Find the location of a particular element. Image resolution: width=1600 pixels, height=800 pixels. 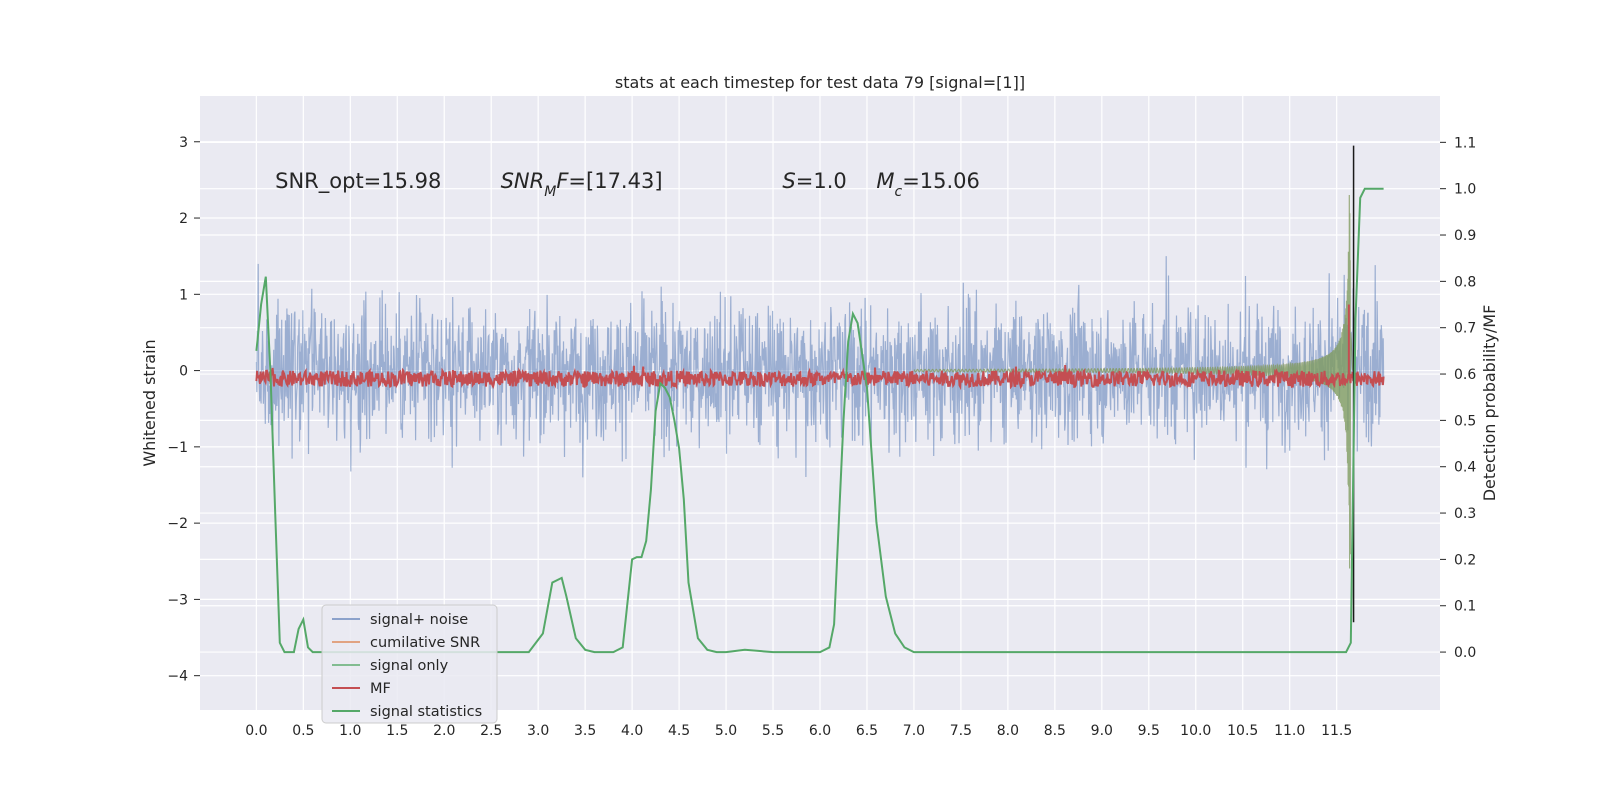

series-signal-only-line is located at coordinates (1133, 381).